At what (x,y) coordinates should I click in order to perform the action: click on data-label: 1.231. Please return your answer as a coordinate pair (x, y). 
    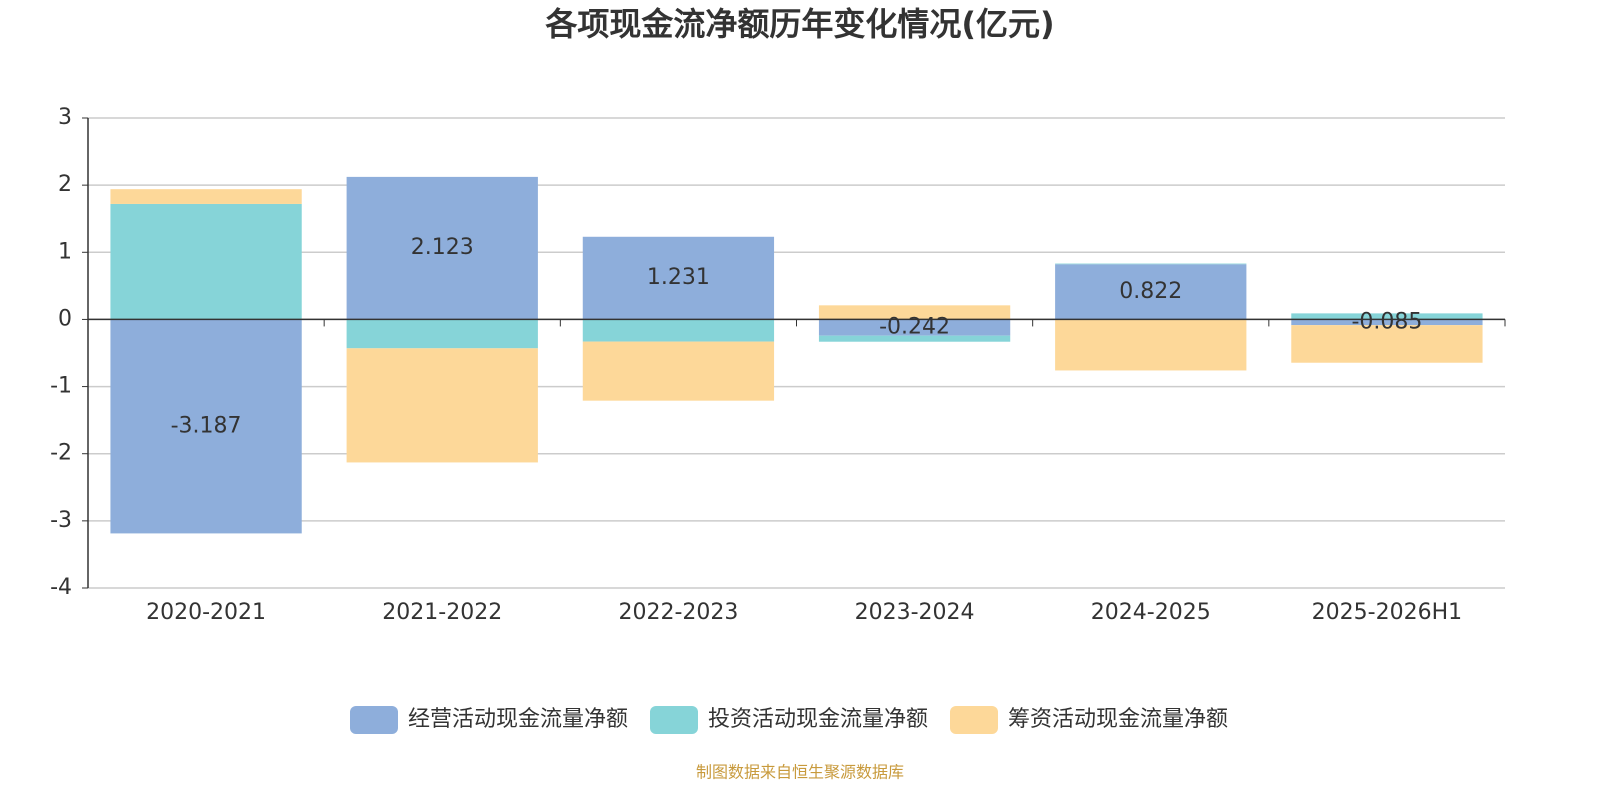
    Looking at the image, I should click on (678, 277).